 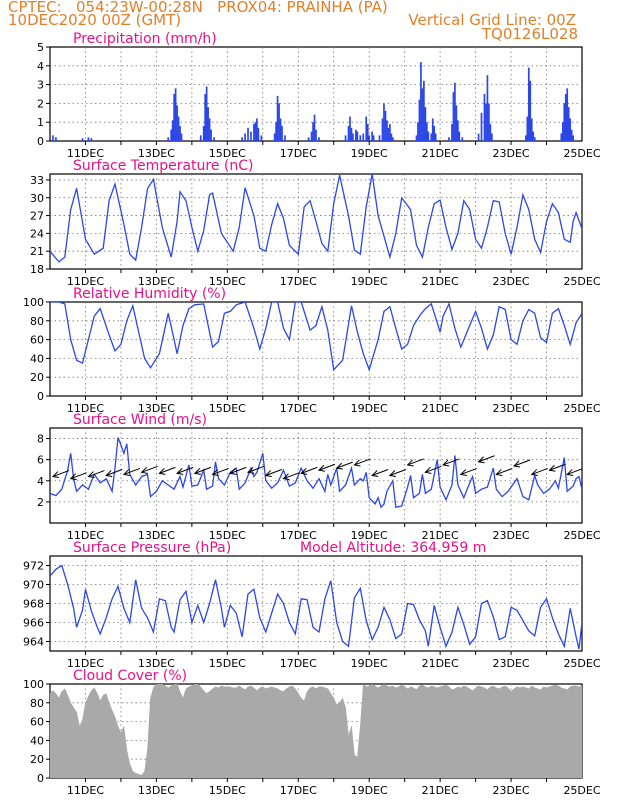 I want to click on panel-title: Surface Pressure (hPa), so click(x=152, y=548).